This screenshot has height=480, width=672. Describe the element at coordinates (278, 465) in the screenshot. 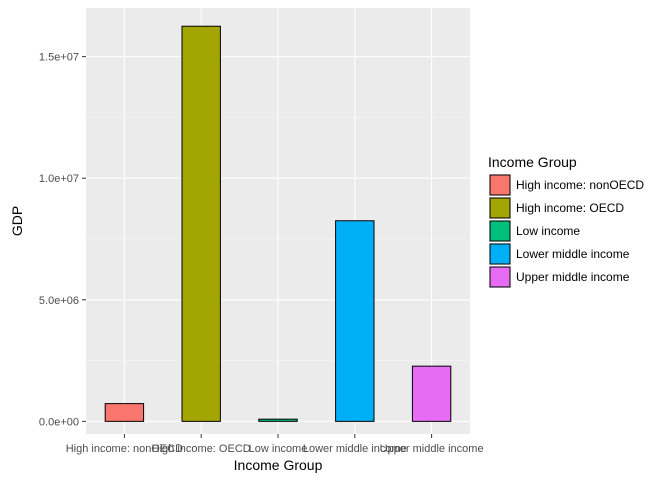

I see `x-axis-title: Income Group` at that location.